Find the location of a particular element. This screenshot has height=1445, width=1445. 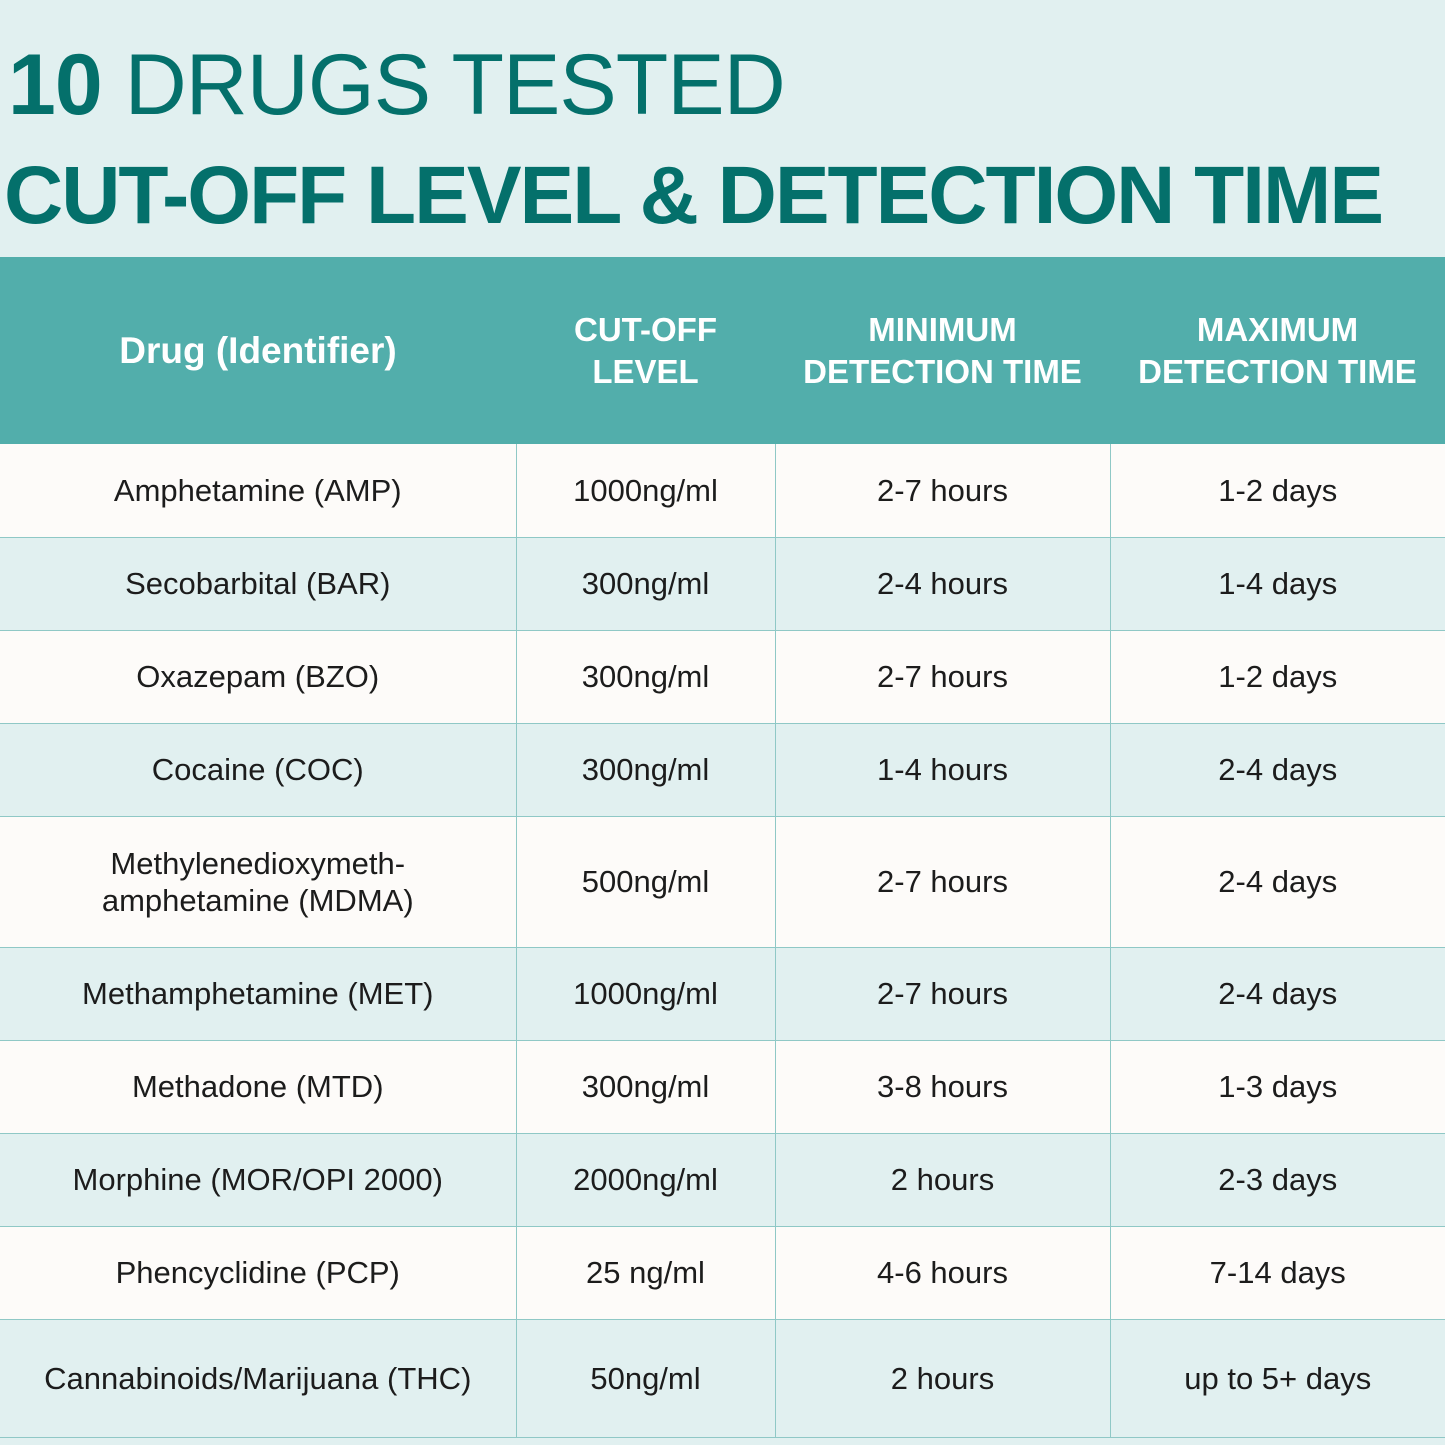

min-detection-cell: 1-4 hours is located at coordinates (943, 770).